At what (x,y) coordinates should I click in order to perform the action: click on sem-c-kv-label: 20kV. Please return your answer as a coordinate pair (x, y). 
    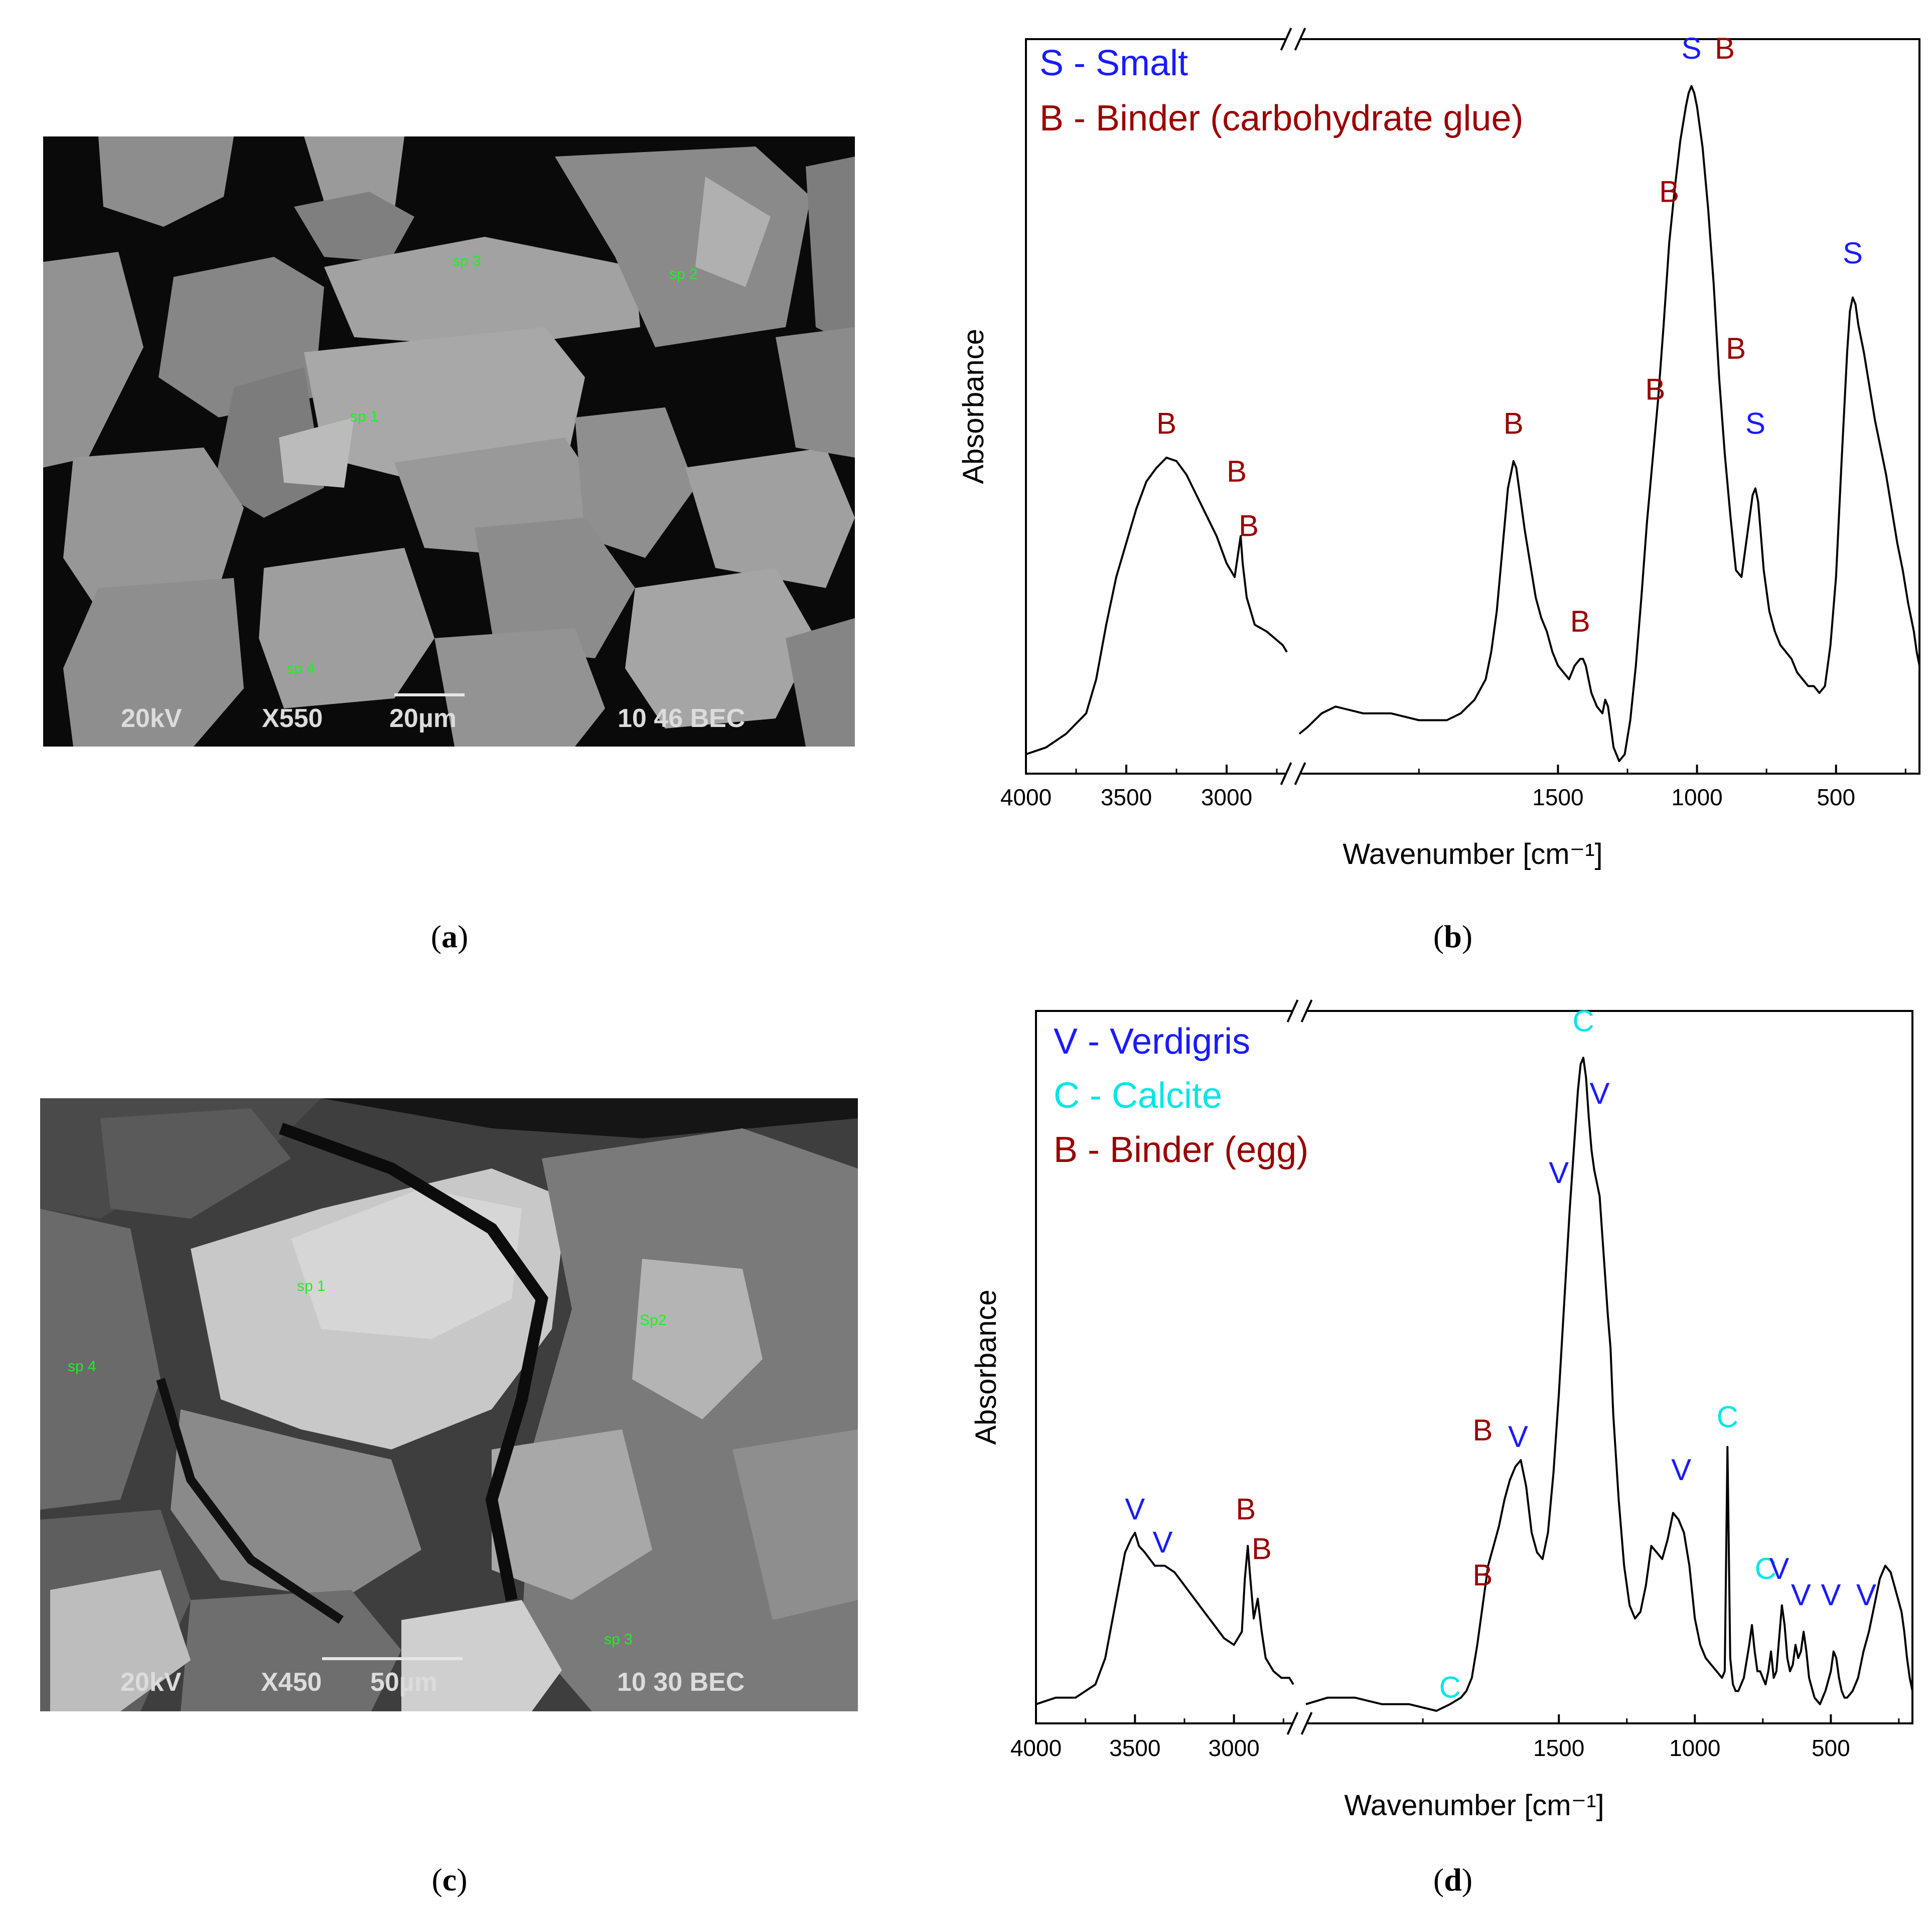
    Looking at the image, I should click on (151, 1682).